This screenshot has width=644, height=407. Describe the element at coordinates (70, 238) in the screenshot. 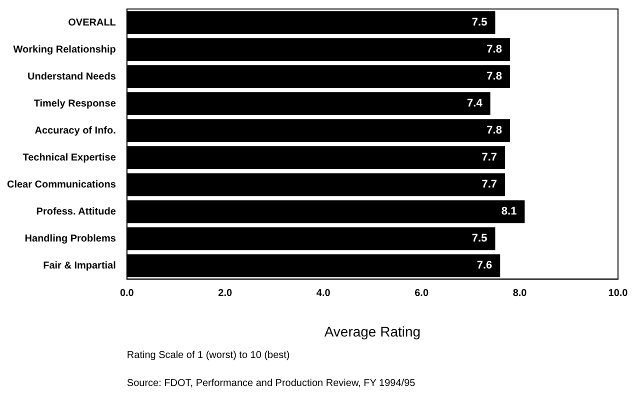

I see `y-tick-label: Handling Problems` at that location.